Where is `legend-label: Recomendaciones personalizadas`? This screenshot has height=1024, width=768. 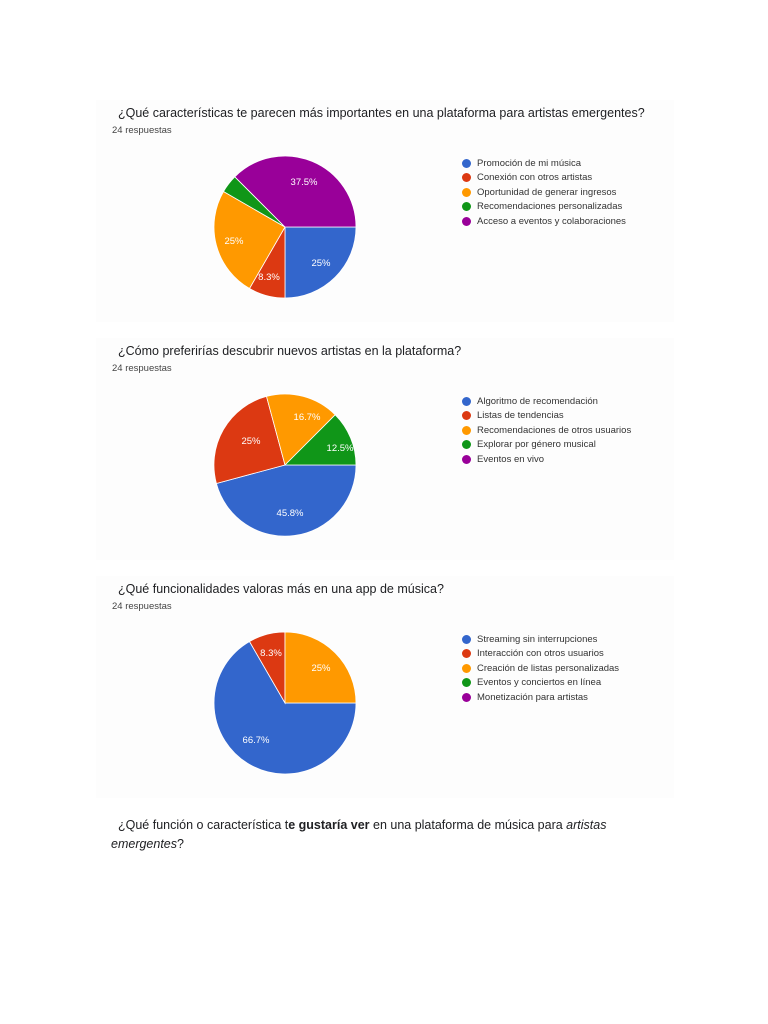
legend-label: Recomendaciones personalizadas is located at coordinates (550, 207).